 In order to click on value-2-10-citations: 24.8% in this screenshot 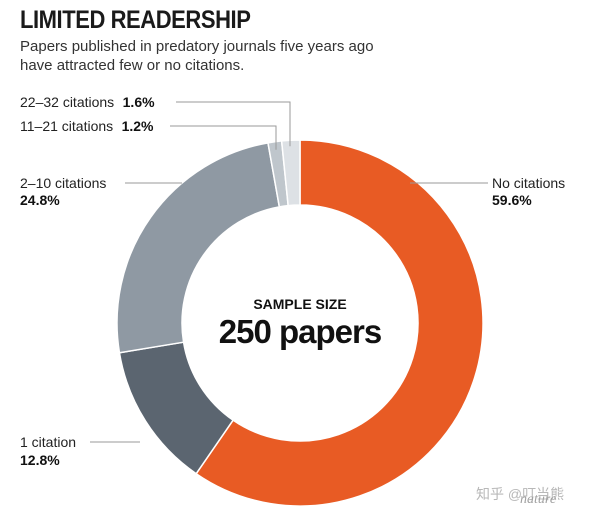, I will do `click(40, 200)`.